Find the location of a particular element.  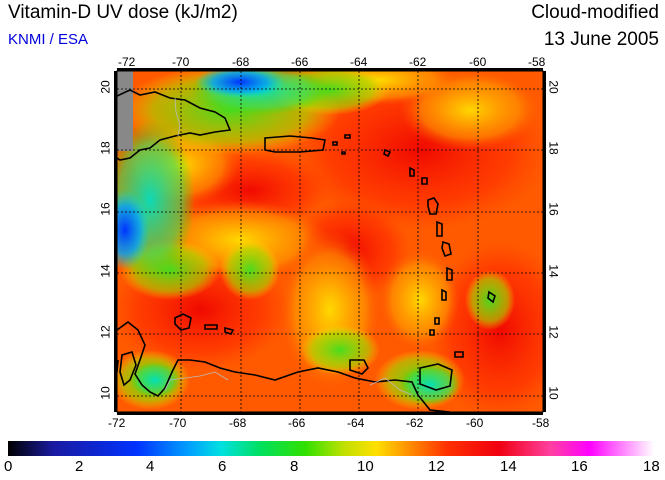

lon-tick-top: -62 is located at coordinates (418, 62).